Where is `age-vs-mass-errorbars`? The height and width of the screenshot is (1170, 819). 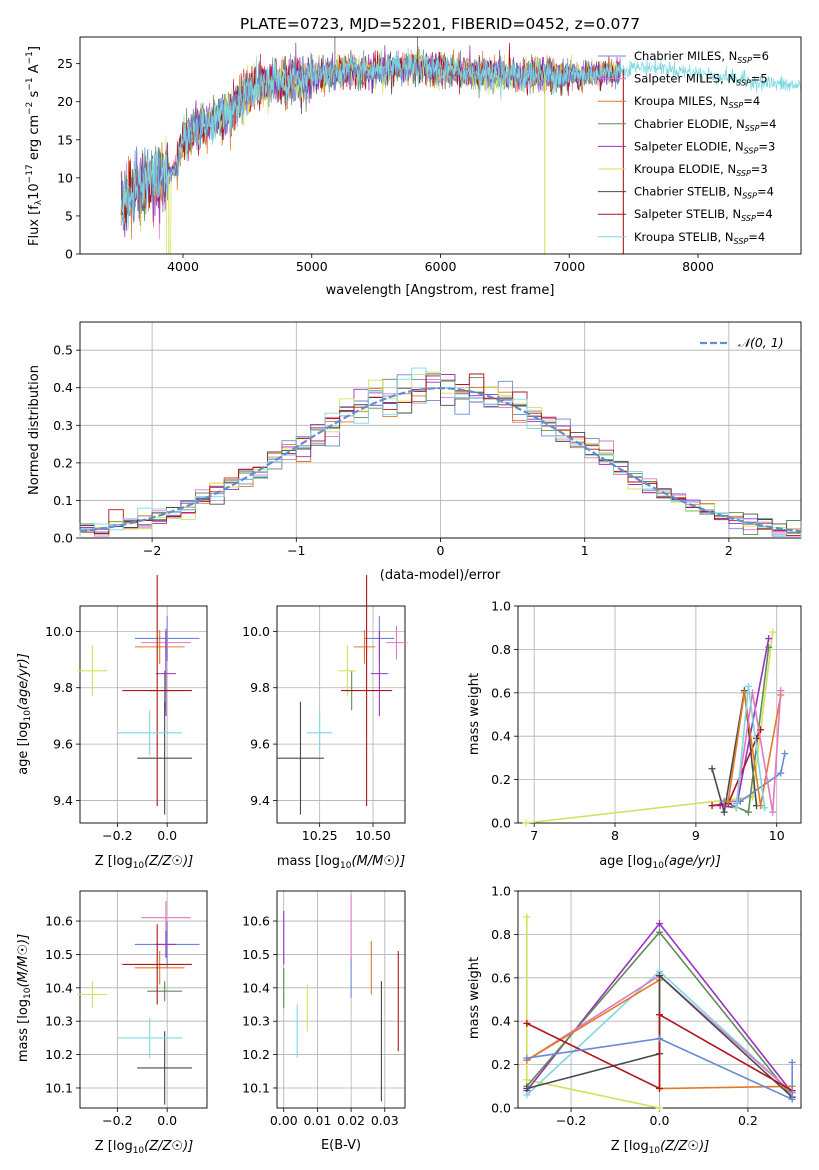
age-vs-mass-errorbars is located at coordinates (342, 695).